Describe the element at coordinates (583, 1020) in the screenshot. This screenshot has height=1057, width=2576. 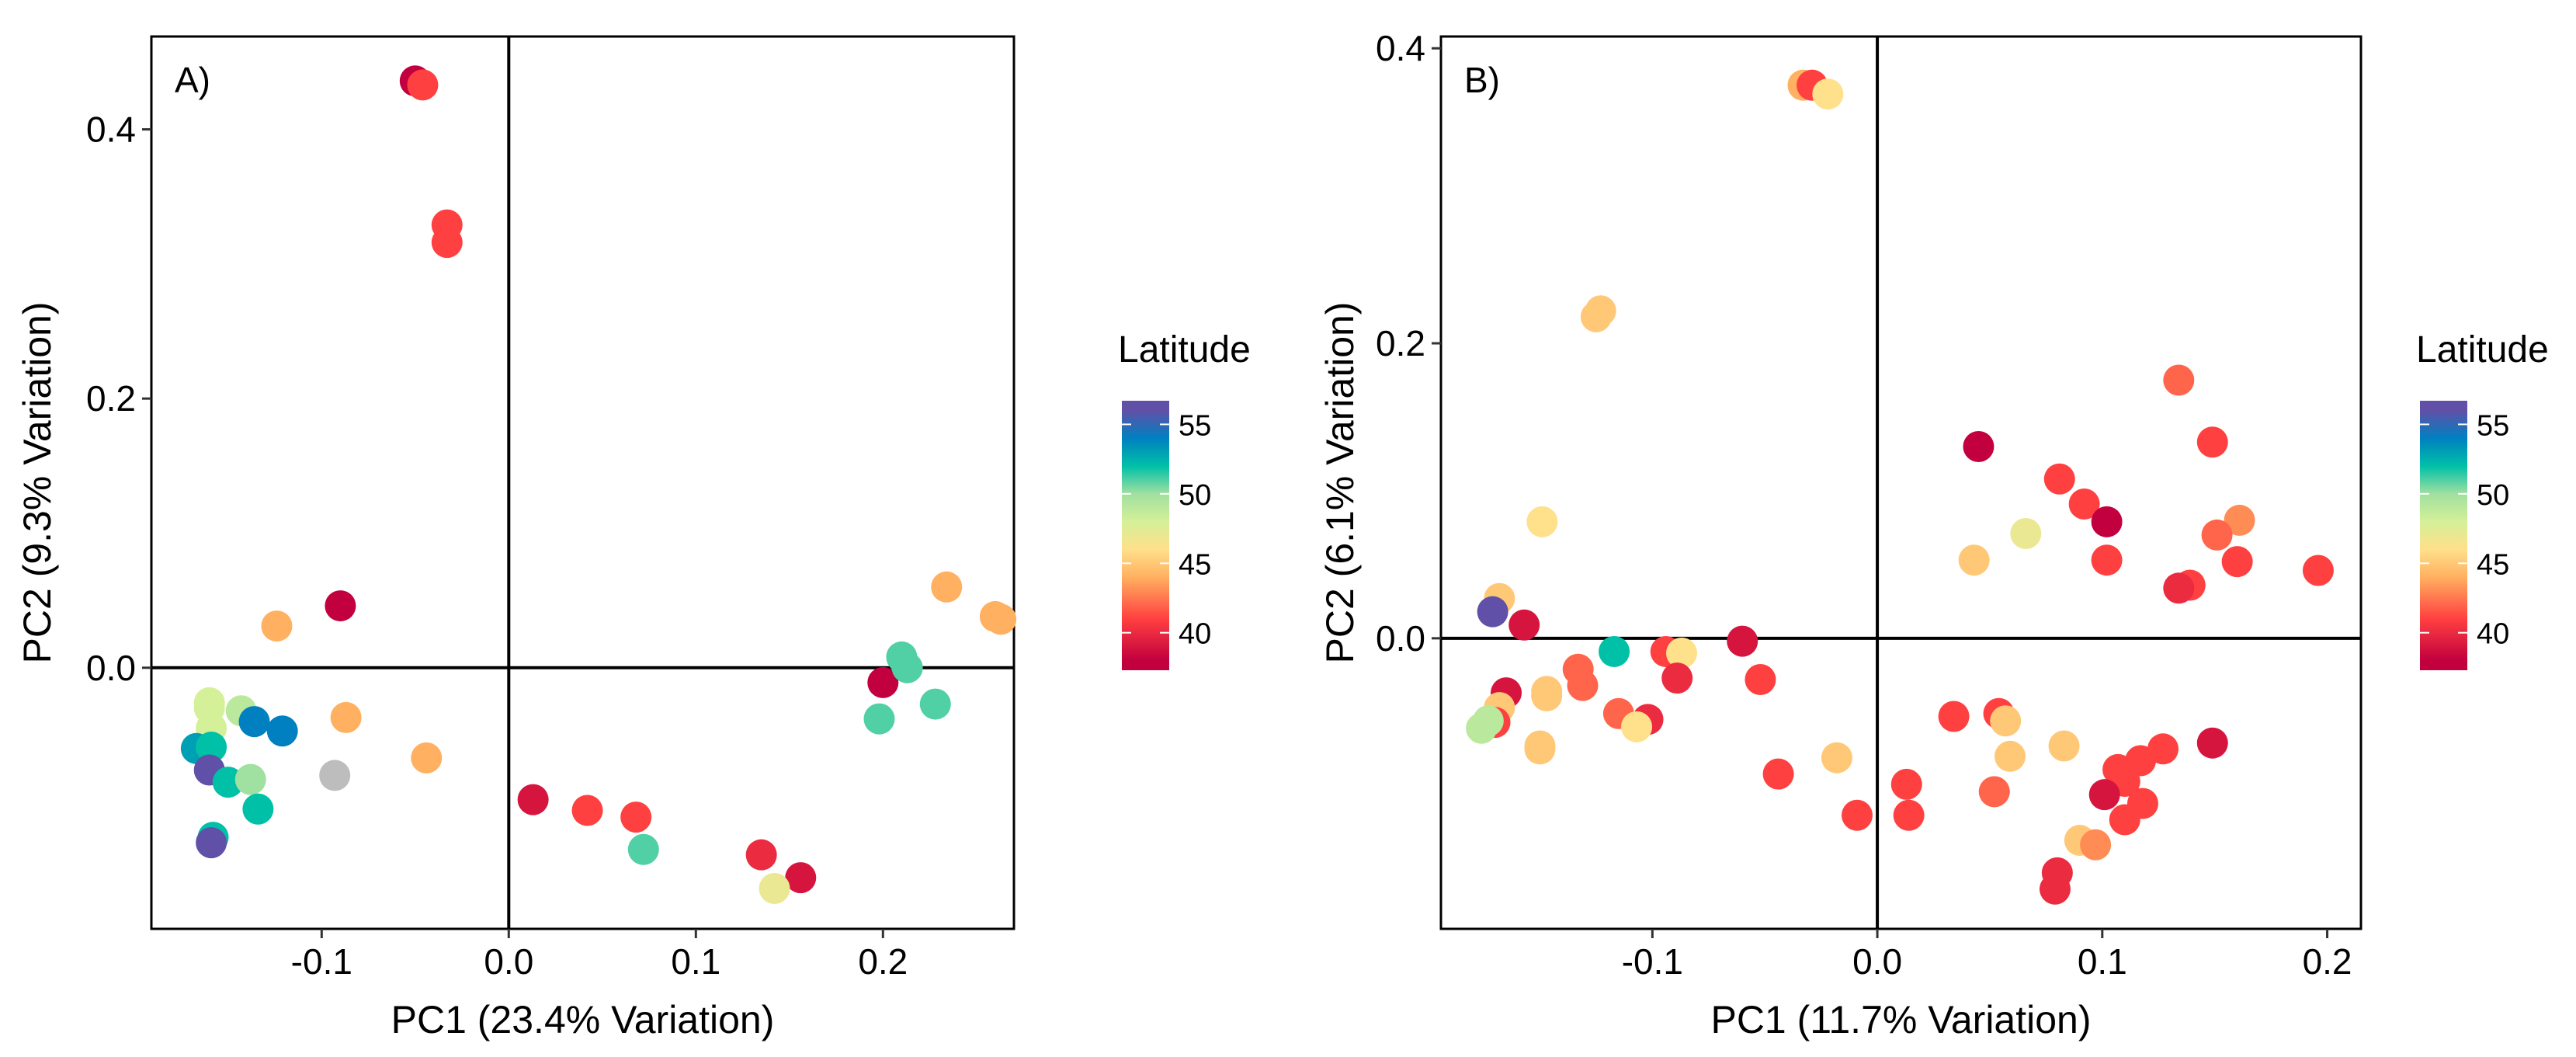
I see `x-axis-title: PC1 (23.4% Variation)` at that location.